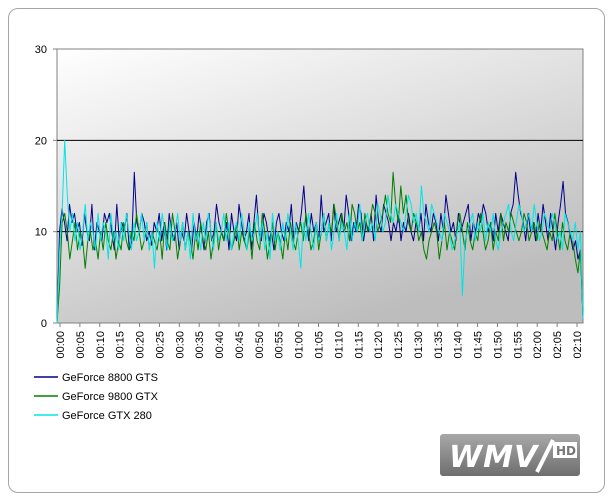 This screenshot has width=615, height=503. Describe the element at coordinates (578, 345) in the screenshot. I see `x-tick-label: 02:10` at that location.